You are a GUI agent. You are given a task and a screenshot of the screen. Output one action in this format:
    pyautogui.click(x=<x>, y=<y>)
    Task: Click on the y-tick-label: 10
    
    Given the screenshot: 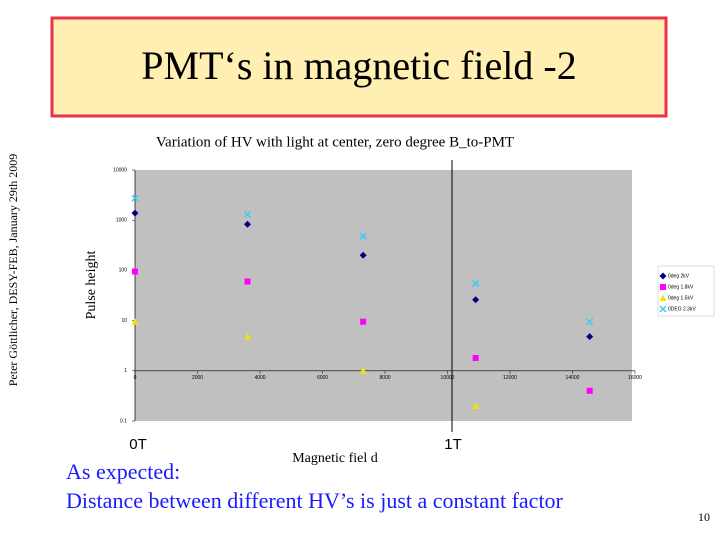 What is the action you would take?
    pyautogui.click(x=124, y=321)
    